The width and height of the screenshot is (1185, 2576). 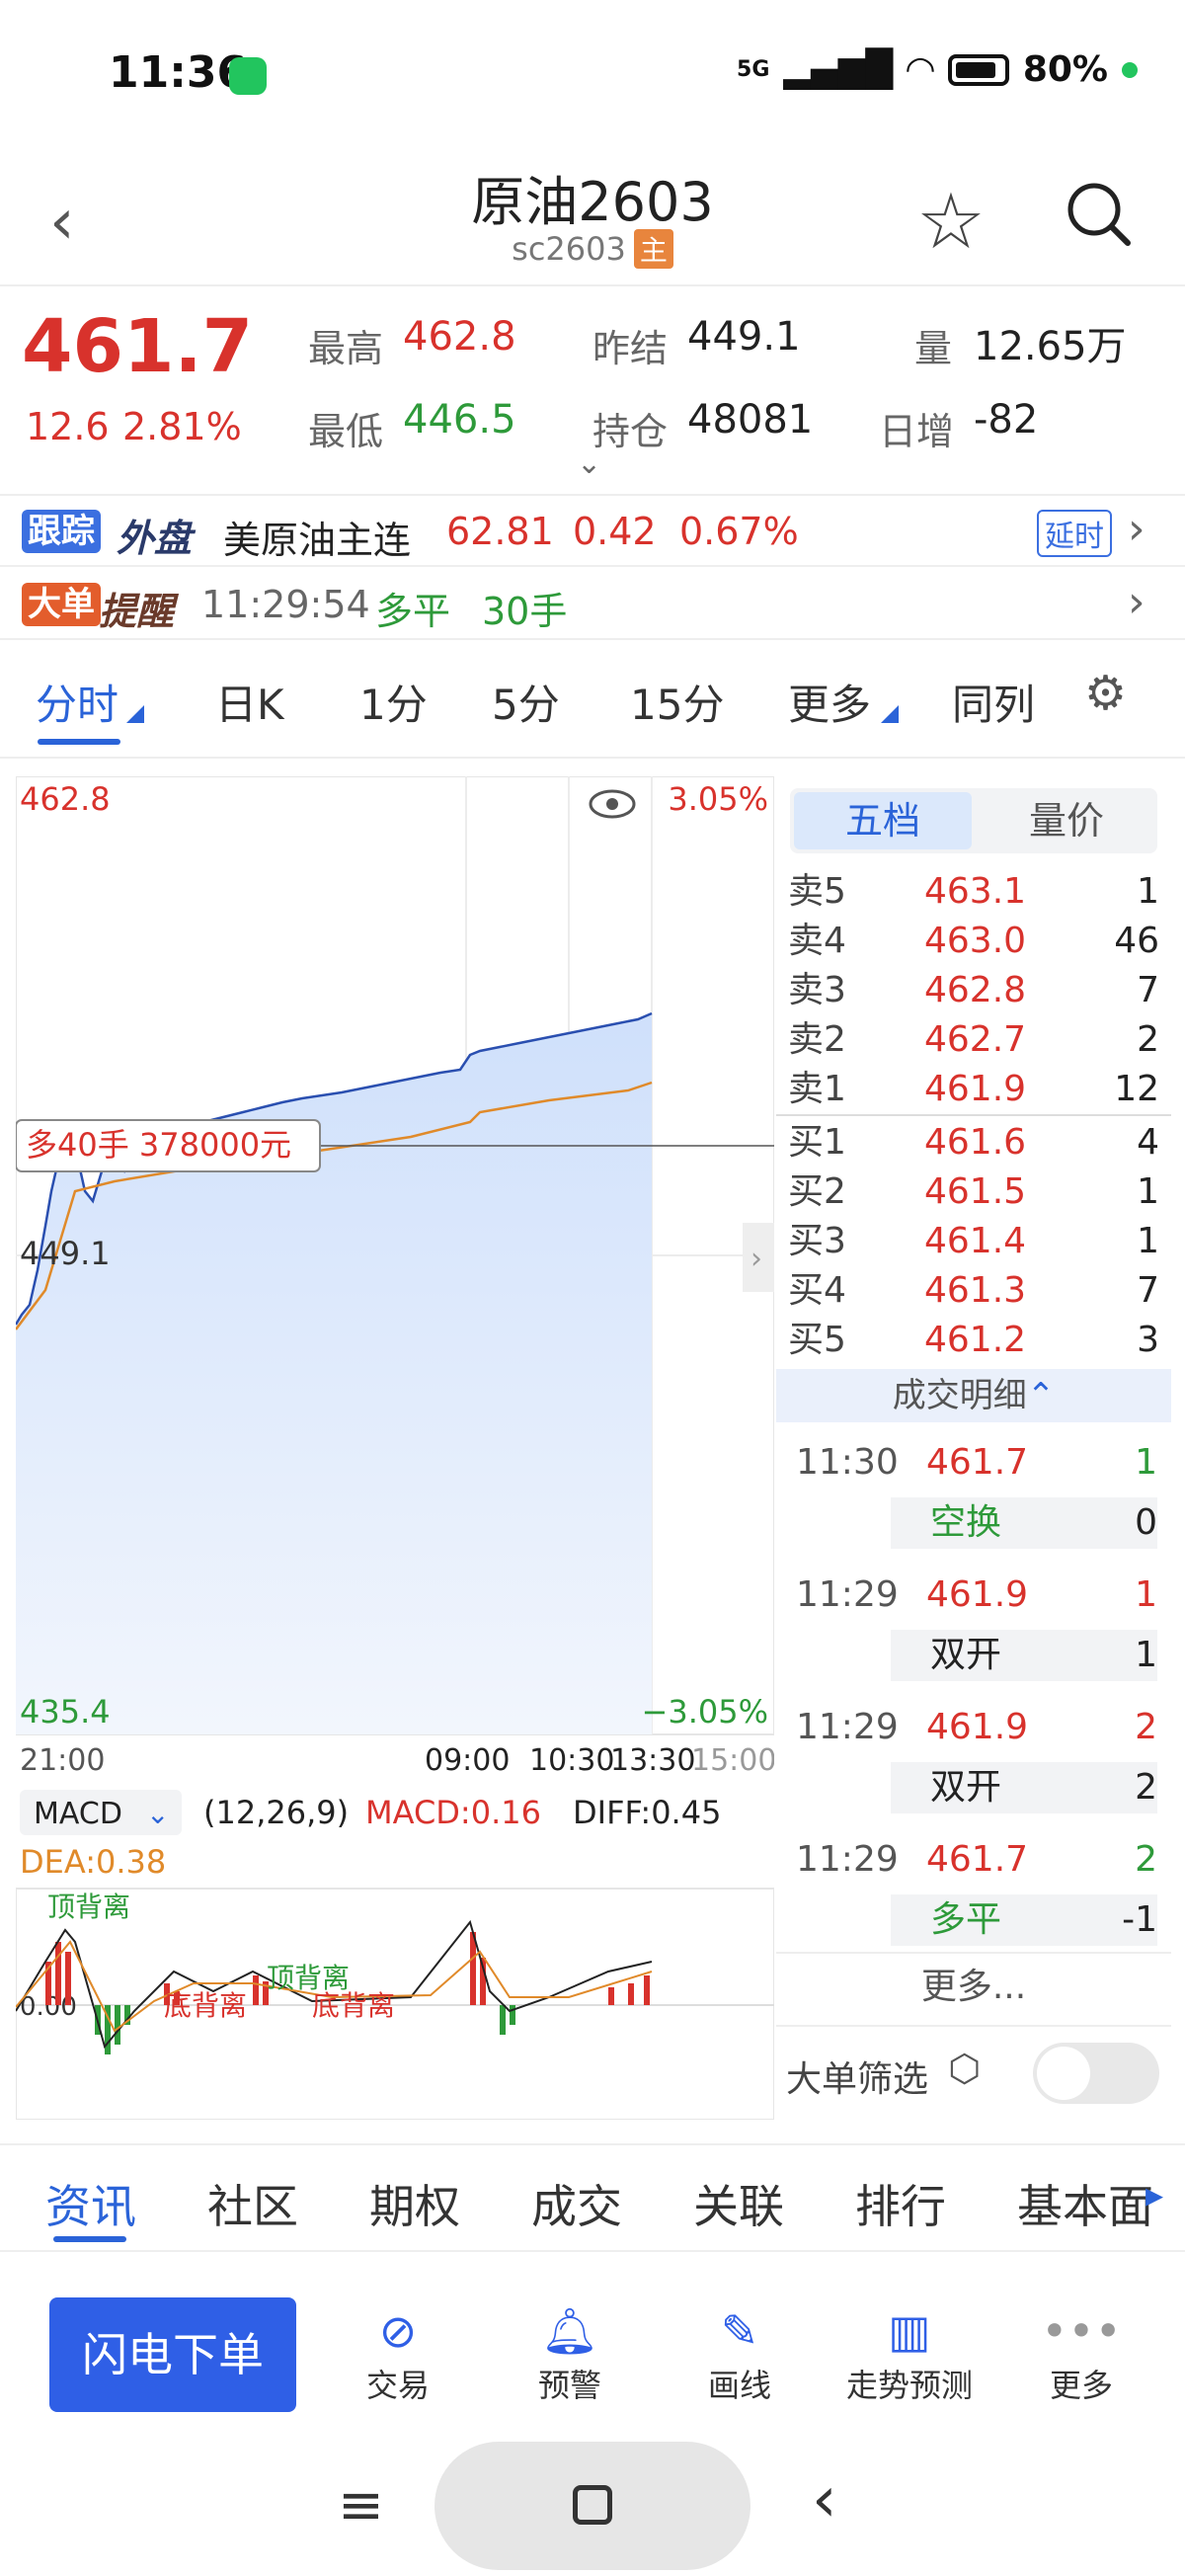 I want to click on high-label: 最高, so click(x=346, y=348).